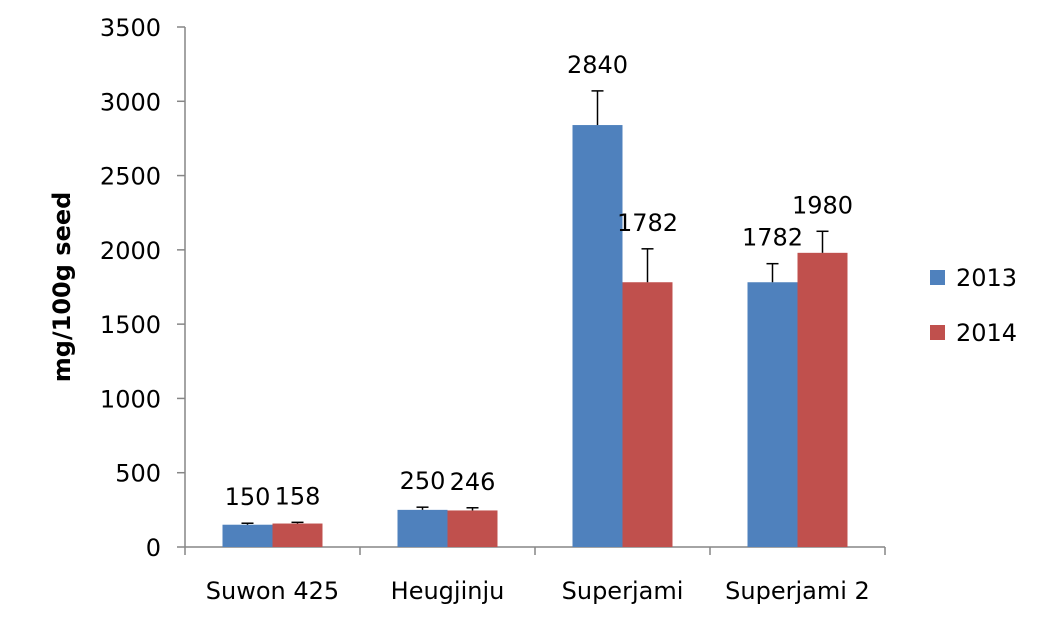 The width and height of the screenshot is (1045, 619). Describe the element at coordinates (986, 278) in the screenshot. I see `legend-label: 2013` at that location.